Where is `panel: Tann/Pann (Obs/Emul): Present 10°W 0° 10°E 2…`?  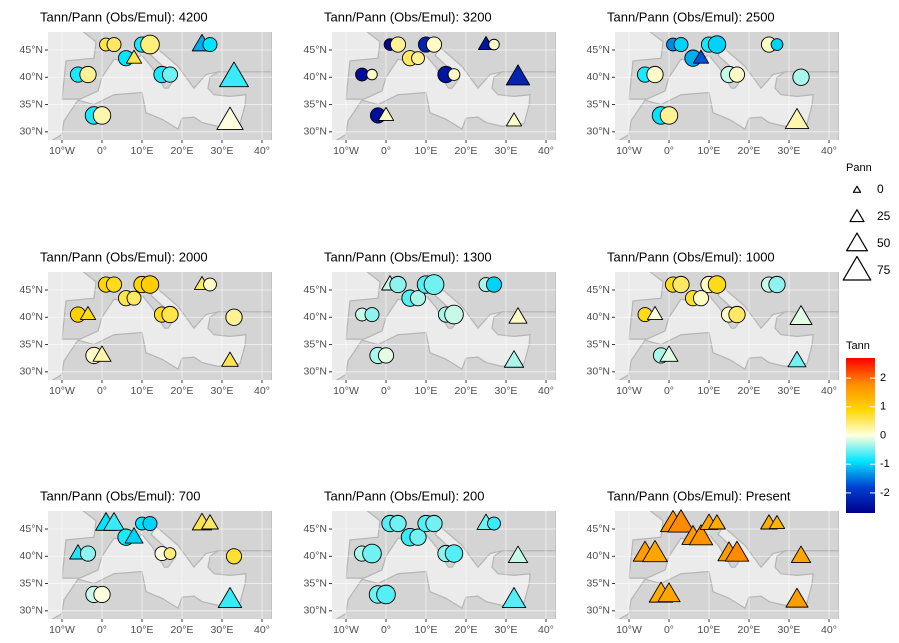 panel: Tann/Pann (Obs/Emul): Present 10°W 0° 10°E 2… is located at coordinates (713, 562).